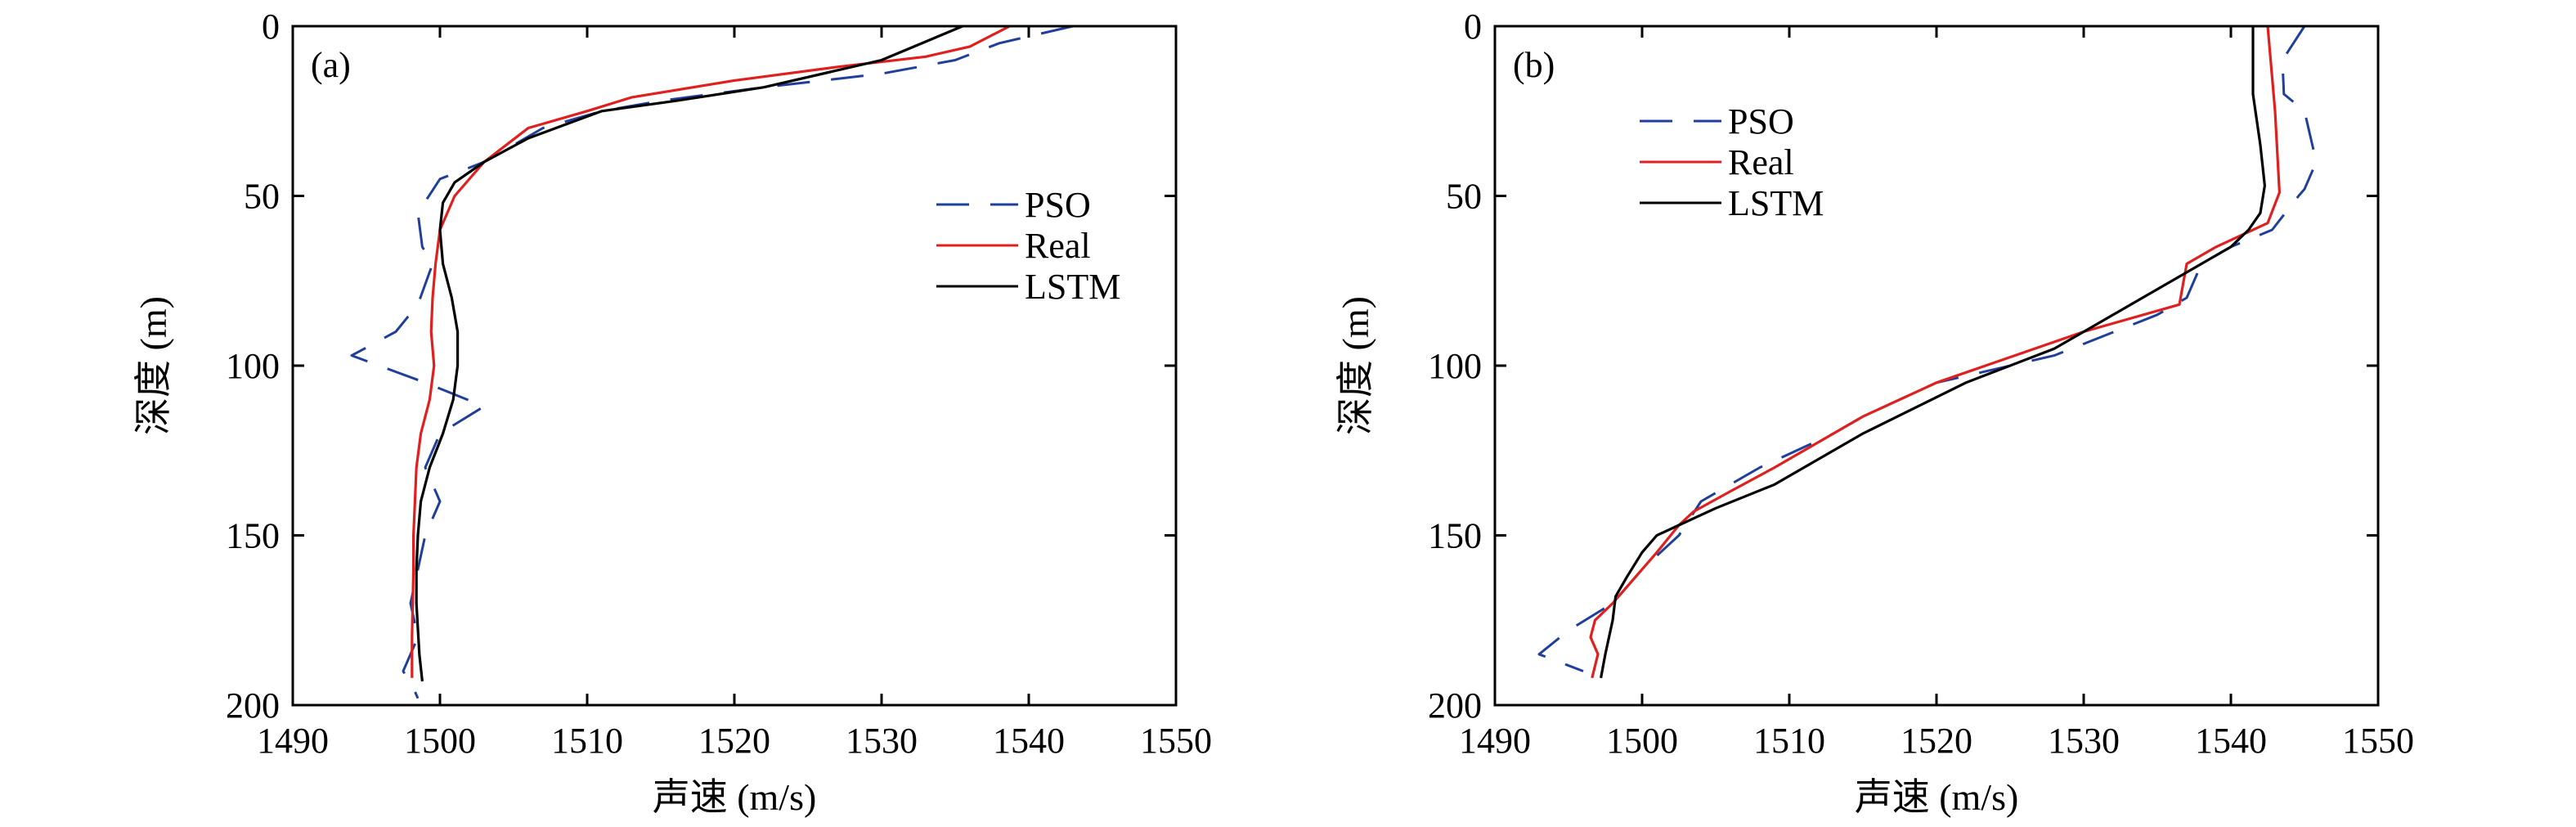 The width and height of the screenshot is (2576, 827). What do you see at coordinates (1534, 65) in the screenshot?
I see `panel-label: (b)` at bounding box center [1534, 65].